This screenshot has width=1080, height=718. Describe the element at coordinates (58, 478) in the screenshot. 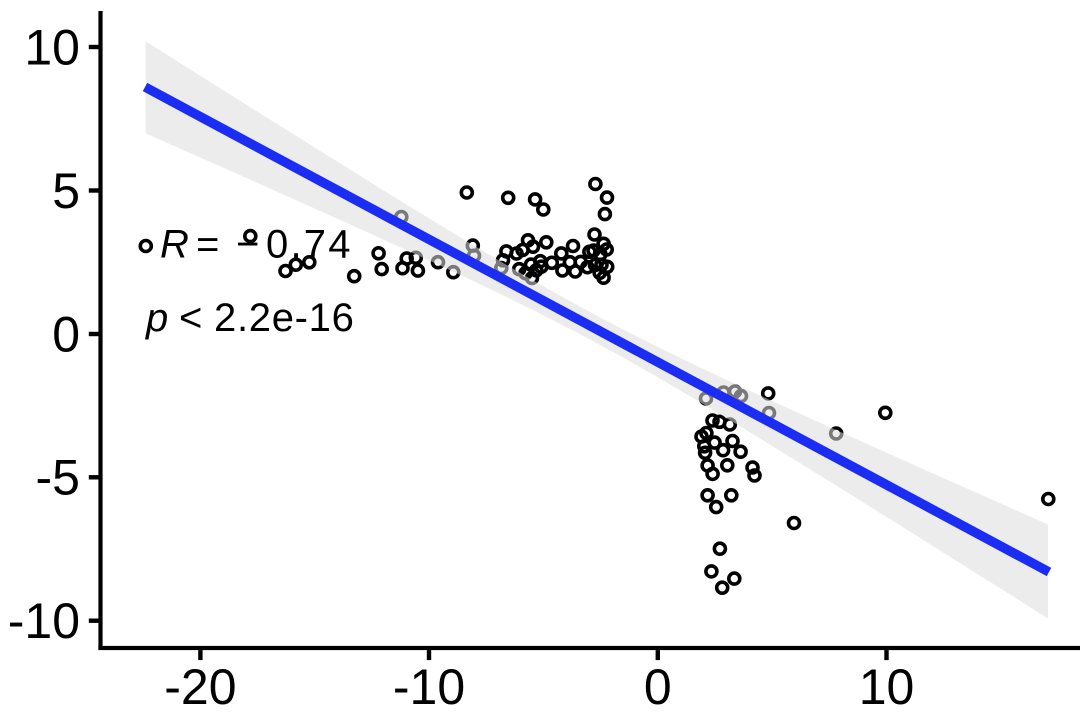

I see `svg-text: -5` at that location.